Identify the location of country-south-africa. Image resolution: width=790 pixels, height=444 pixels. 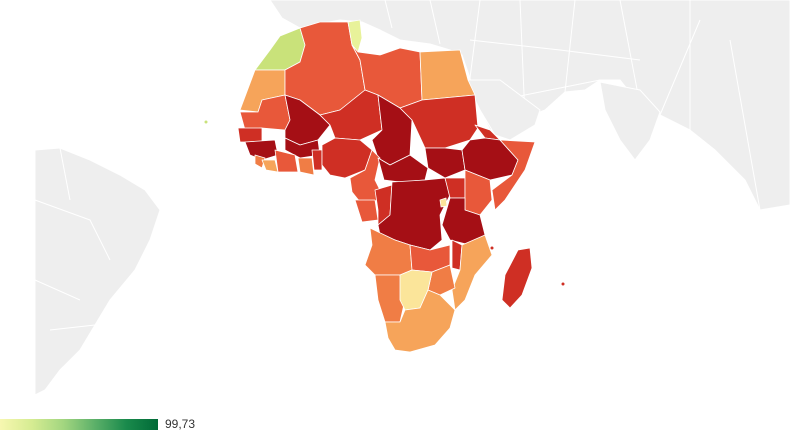
(420, 321).